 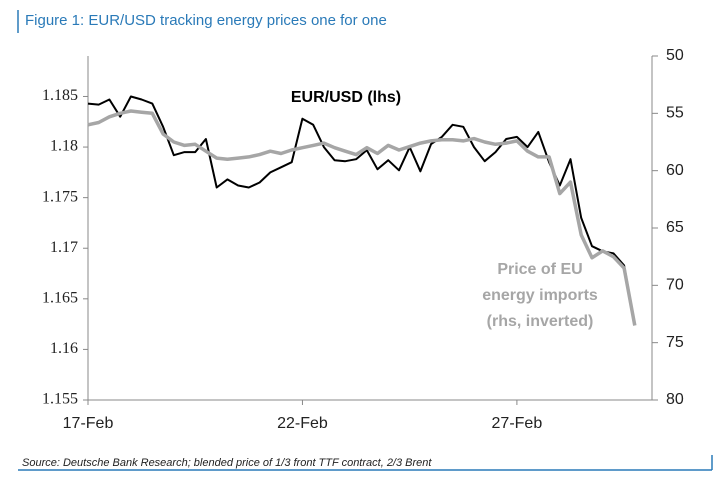 What do you see at coordinates (675, 342) in the screenshot?
I see `y2-tick-label: 75` at bounding box center [675, 342].